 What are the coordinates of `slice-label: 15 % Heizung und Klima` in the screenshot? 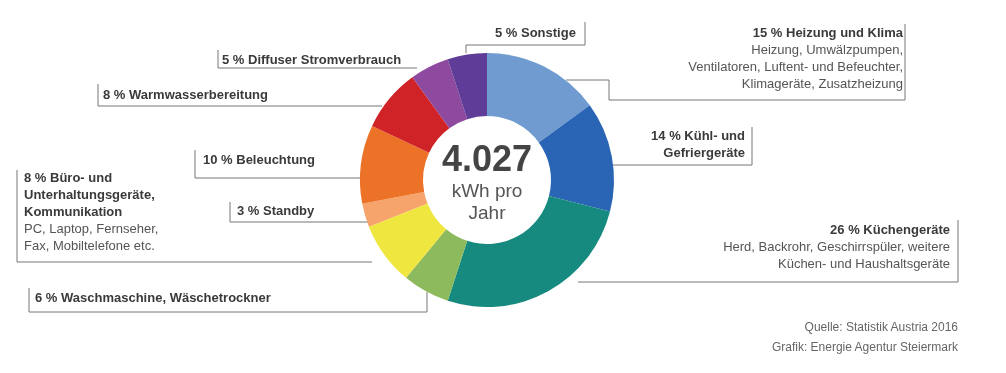 It's located at (828, 32).